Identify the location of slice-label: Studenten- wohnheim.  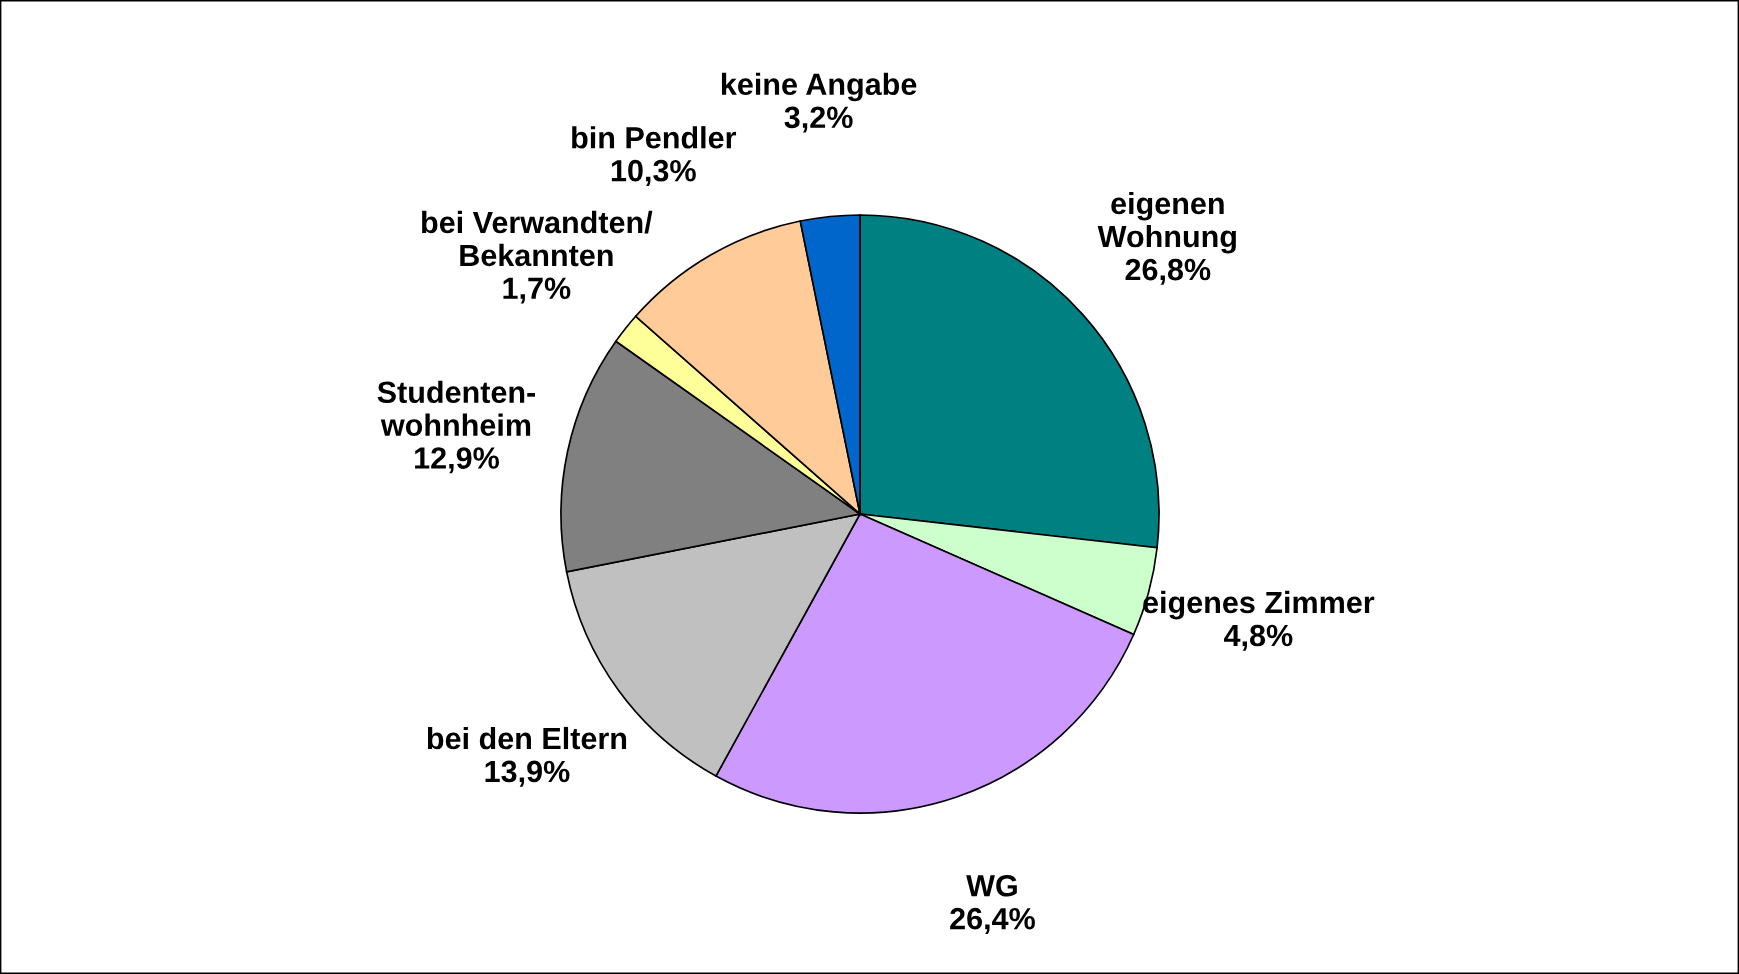
(456, 408).